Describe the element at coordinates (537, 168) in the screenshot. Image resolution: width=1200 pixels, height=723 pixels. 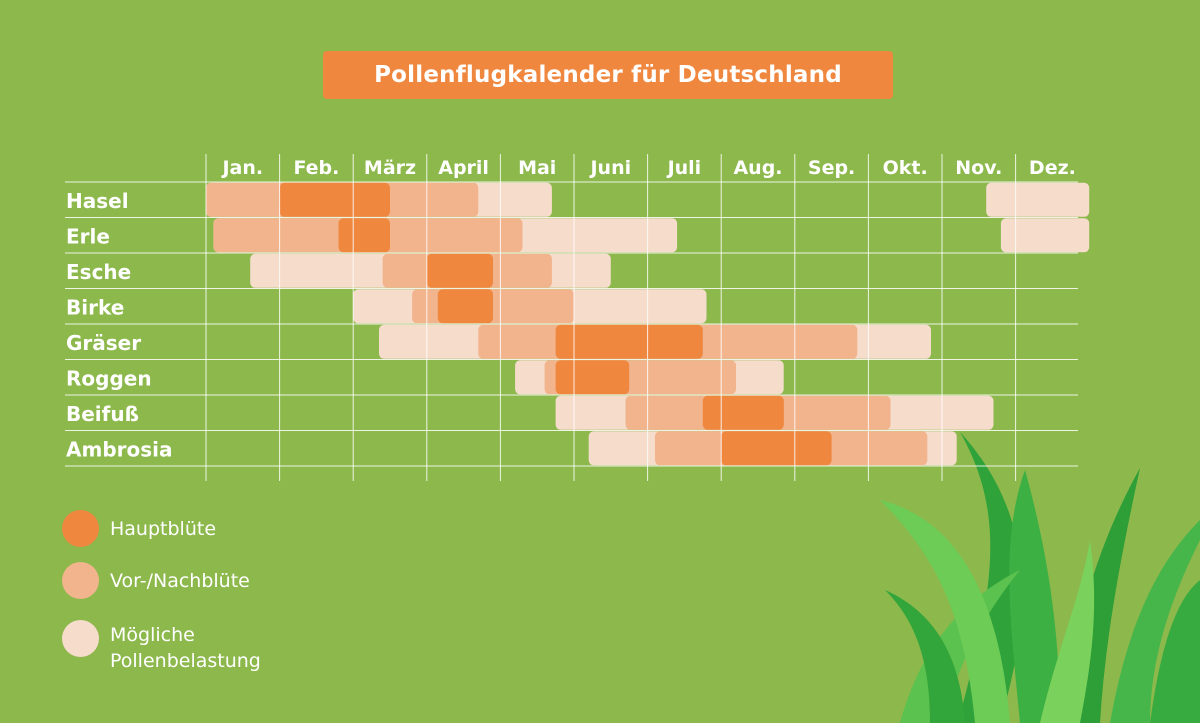
I see `month-label: Mai` at that location.